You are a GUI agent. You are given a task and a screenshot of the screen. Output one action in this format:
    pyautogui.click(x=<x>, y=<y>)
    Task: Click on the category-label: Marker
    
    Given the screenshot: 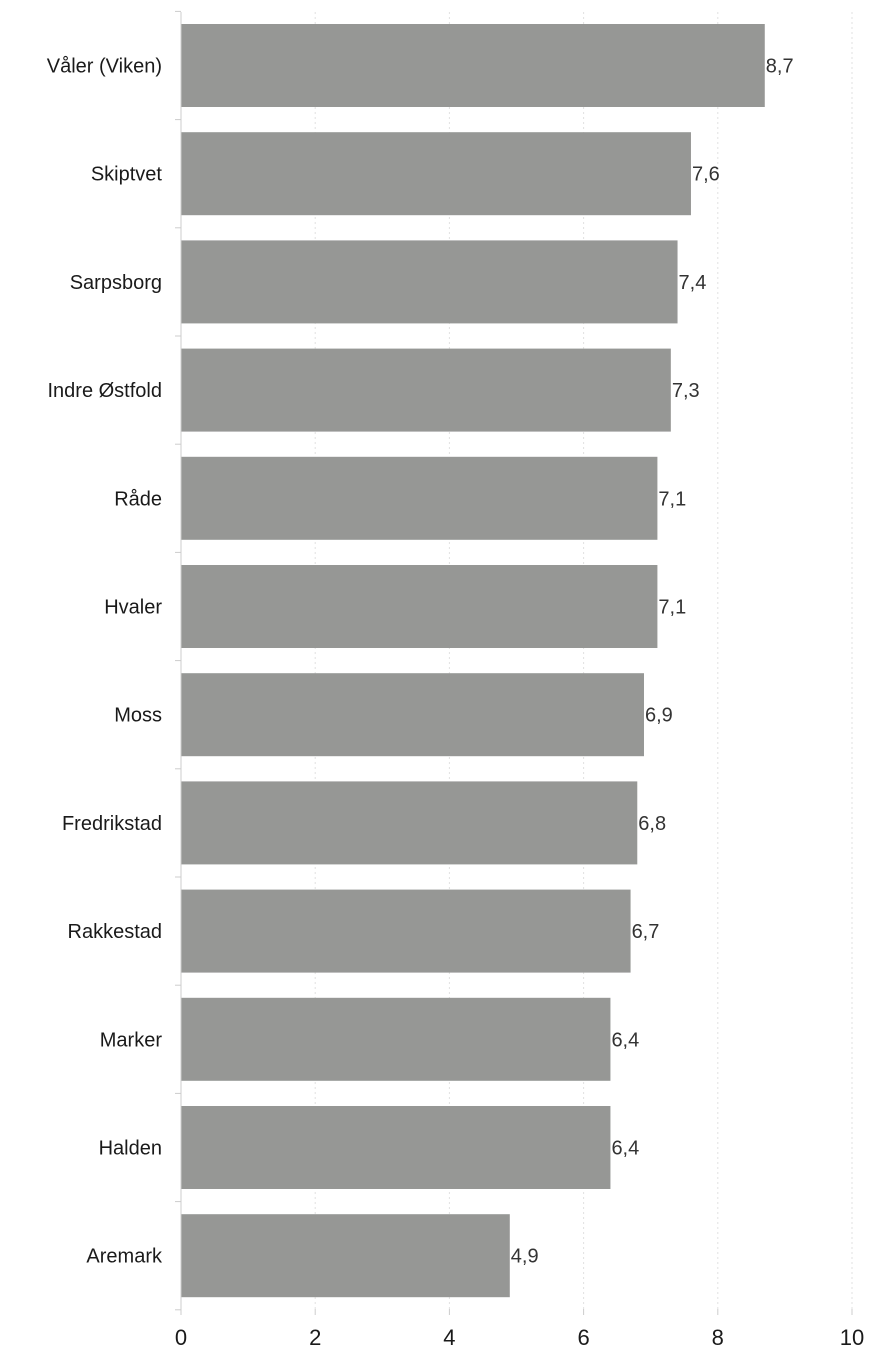 What is the action you would take?
    pyautogui.click(x=131, y=1040)
    